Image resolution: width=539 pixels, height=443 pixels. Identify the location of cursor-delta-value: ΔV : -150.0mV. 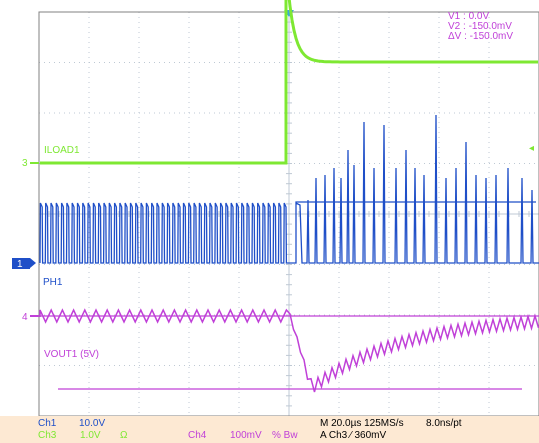
(481, 36).